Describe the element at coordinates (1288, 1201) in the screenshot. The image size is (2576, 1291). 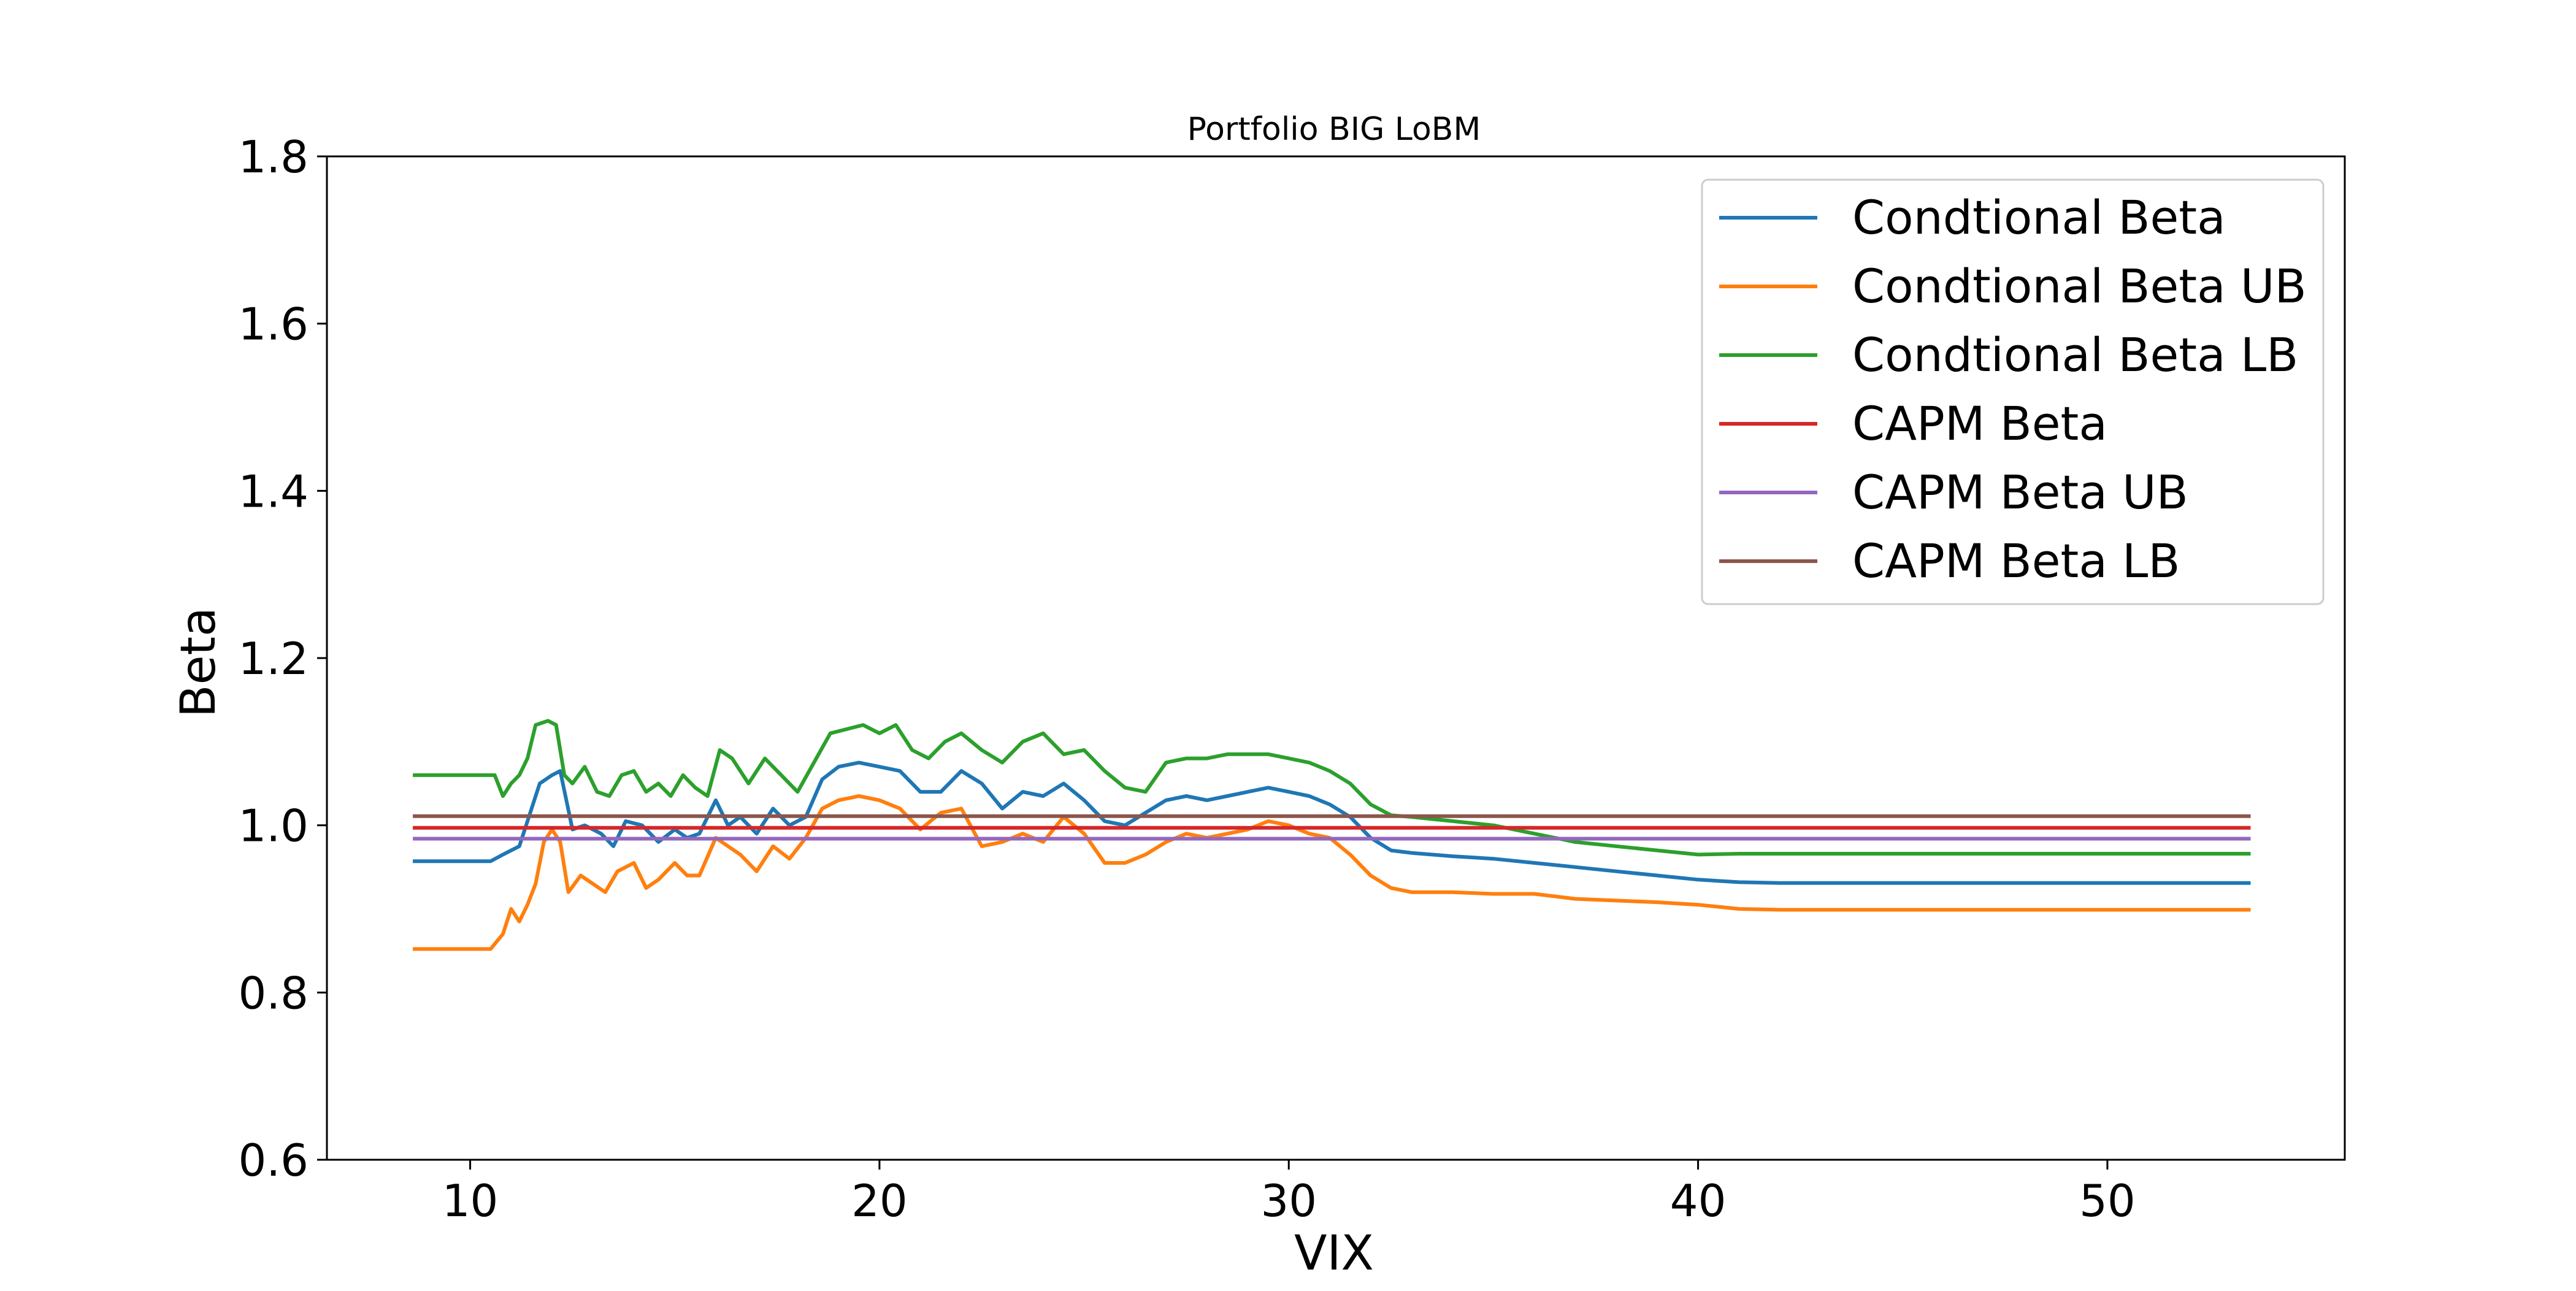
I see `x-tick-label: 30` at that location.